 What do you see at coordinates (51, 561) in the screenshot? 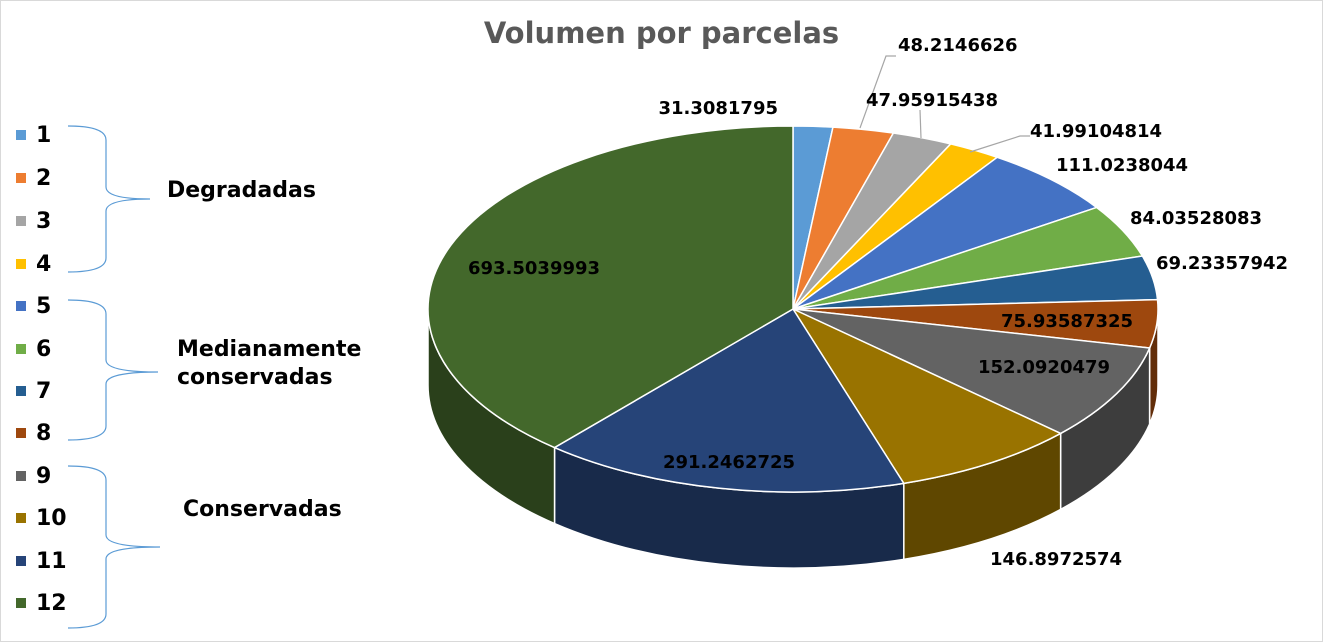
I see `legend-label-11: 11` at bounding box center [51, 561].